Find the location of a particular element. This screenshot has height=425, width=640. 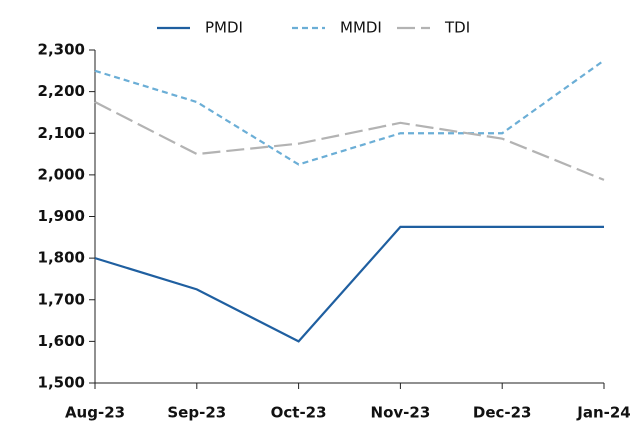

y-tick-label: 1,600 is located at coordinates (61, 341).